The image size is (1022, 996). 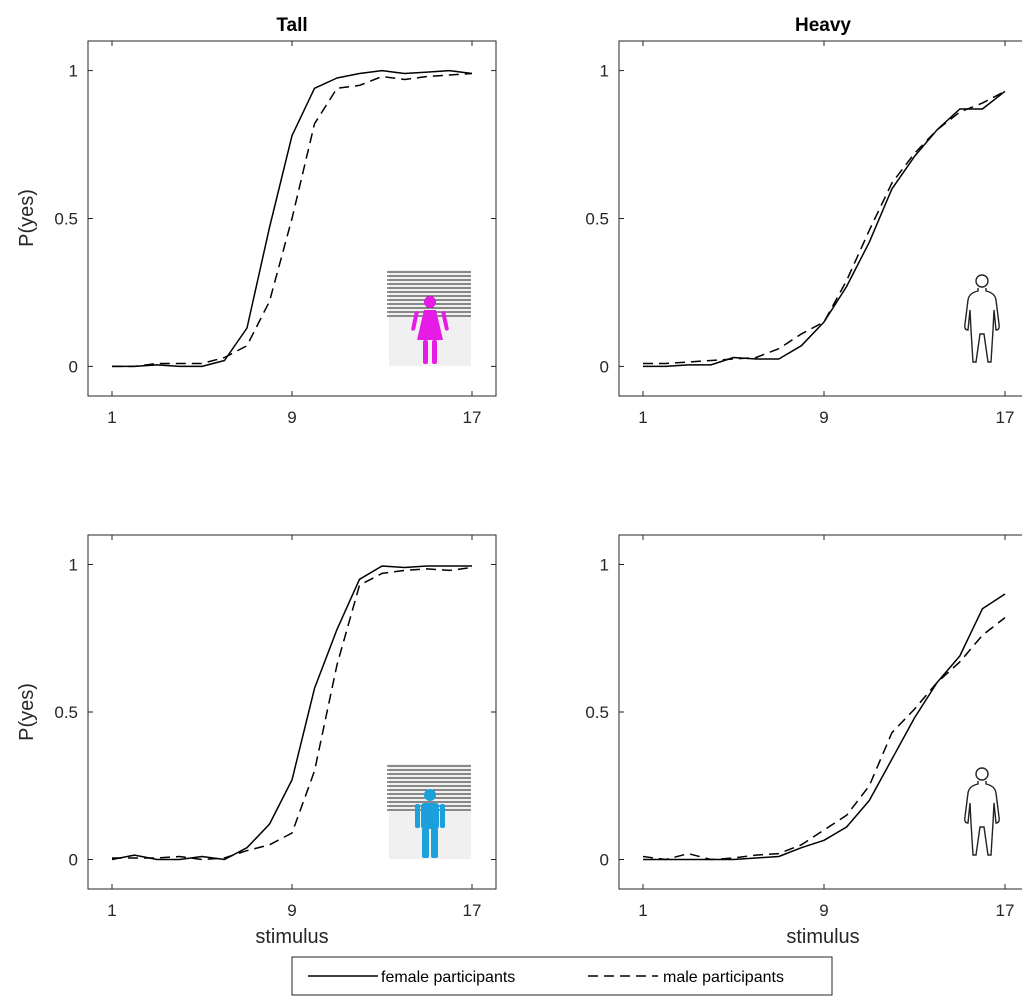 I want to click on ylabel-bottom: P(yes), so click(x=27, y=712).